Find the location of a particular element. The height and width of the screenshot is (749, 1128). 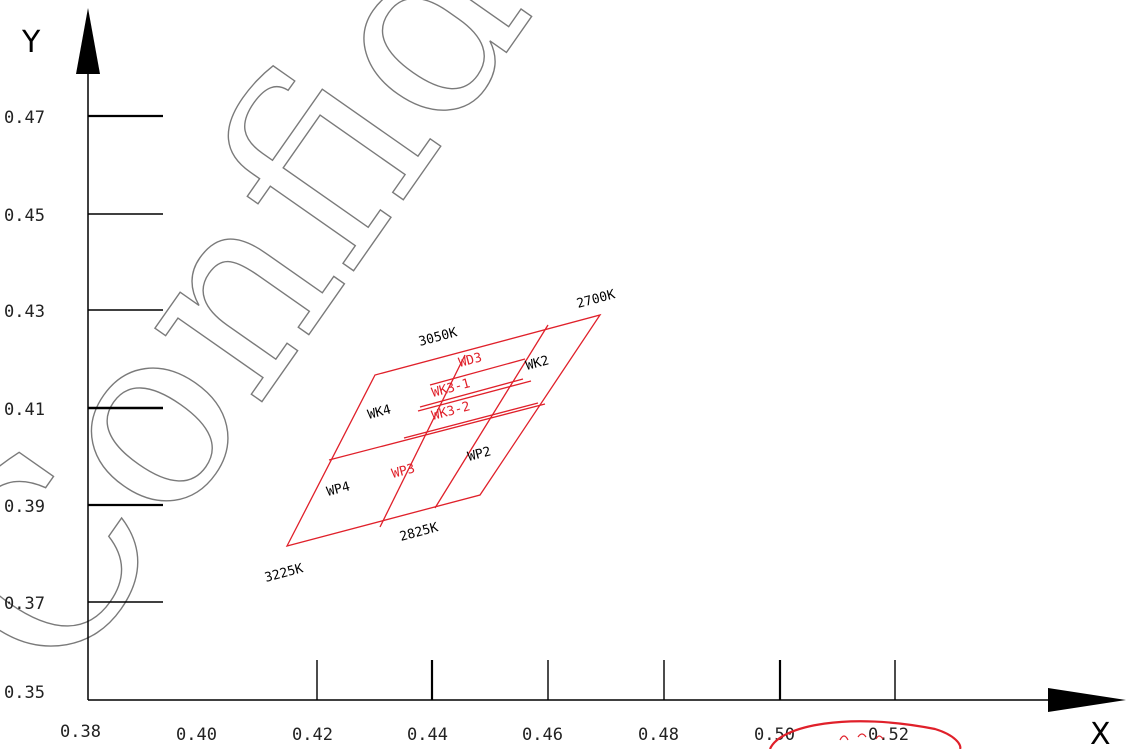

x-tick-marks is located at coordinates (606, 680).